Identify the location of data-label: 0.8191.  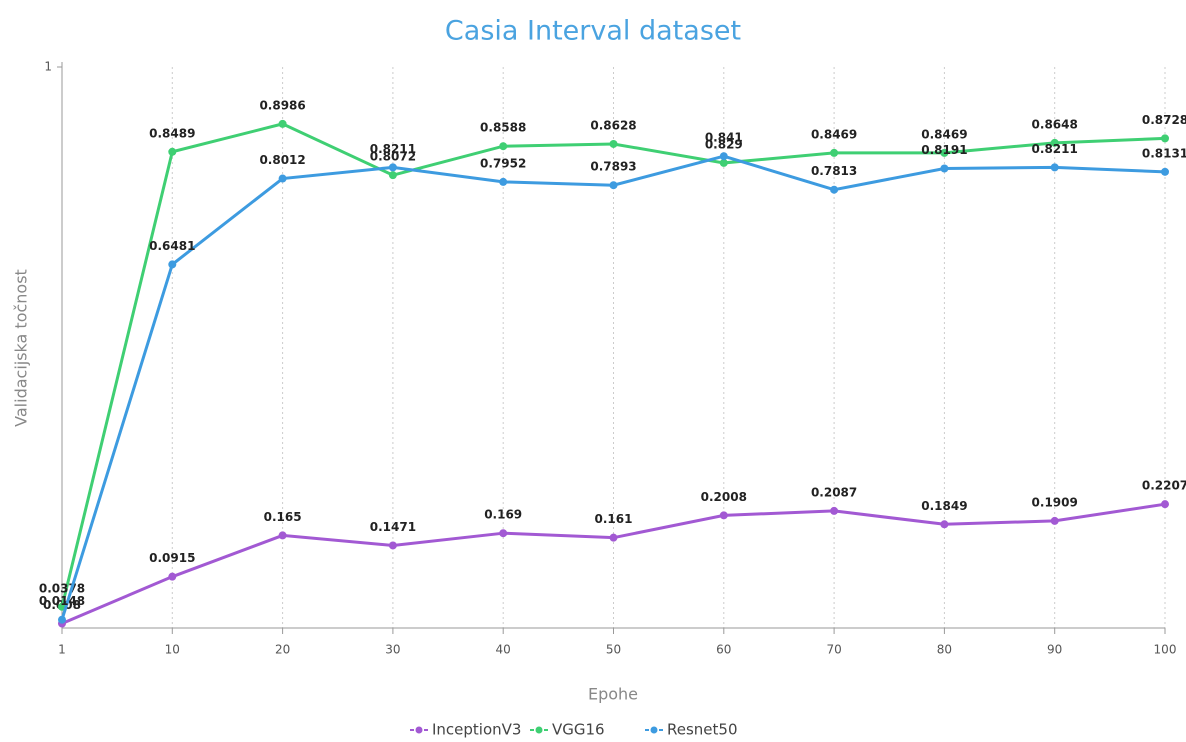
(944, 150).